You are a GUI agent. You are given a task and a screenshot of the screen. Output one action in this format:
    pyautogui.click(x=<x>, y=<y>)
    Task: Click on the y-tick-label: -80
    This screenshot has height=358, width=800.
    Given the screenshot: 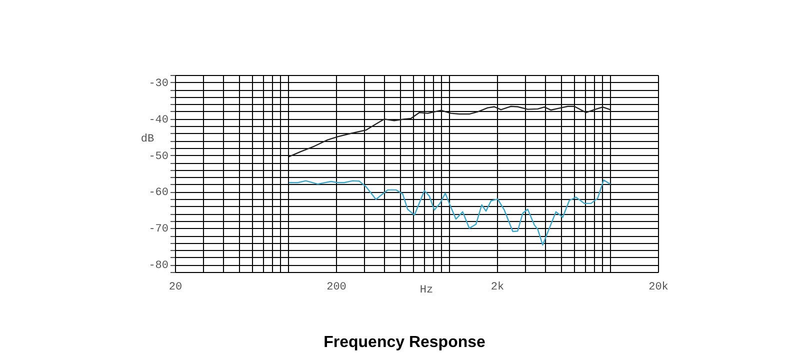 What is the action you would take?
    pyautogui.click(x=158, y=266)
    